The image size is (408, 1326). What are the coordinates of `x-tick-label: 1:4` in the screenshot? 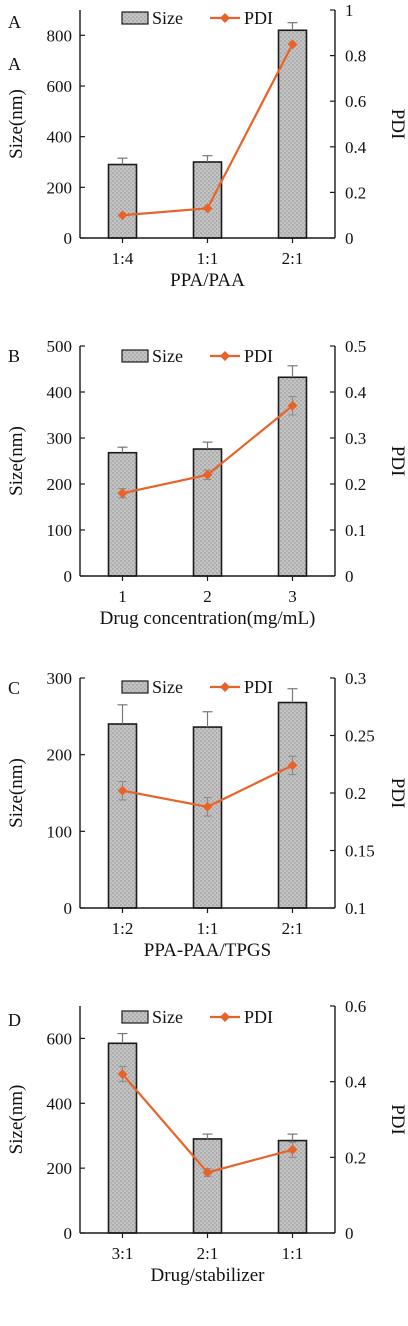 It's located at (123, 258).